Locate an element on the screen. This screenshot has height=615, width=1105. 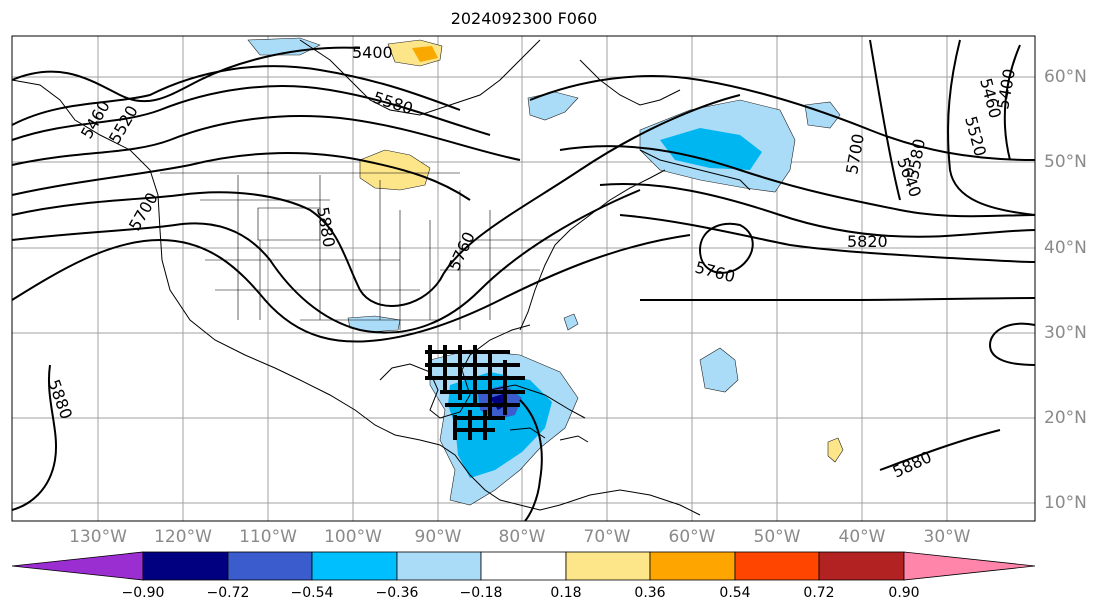
lat-label: 20°N is located at coordinates (1065, 418).